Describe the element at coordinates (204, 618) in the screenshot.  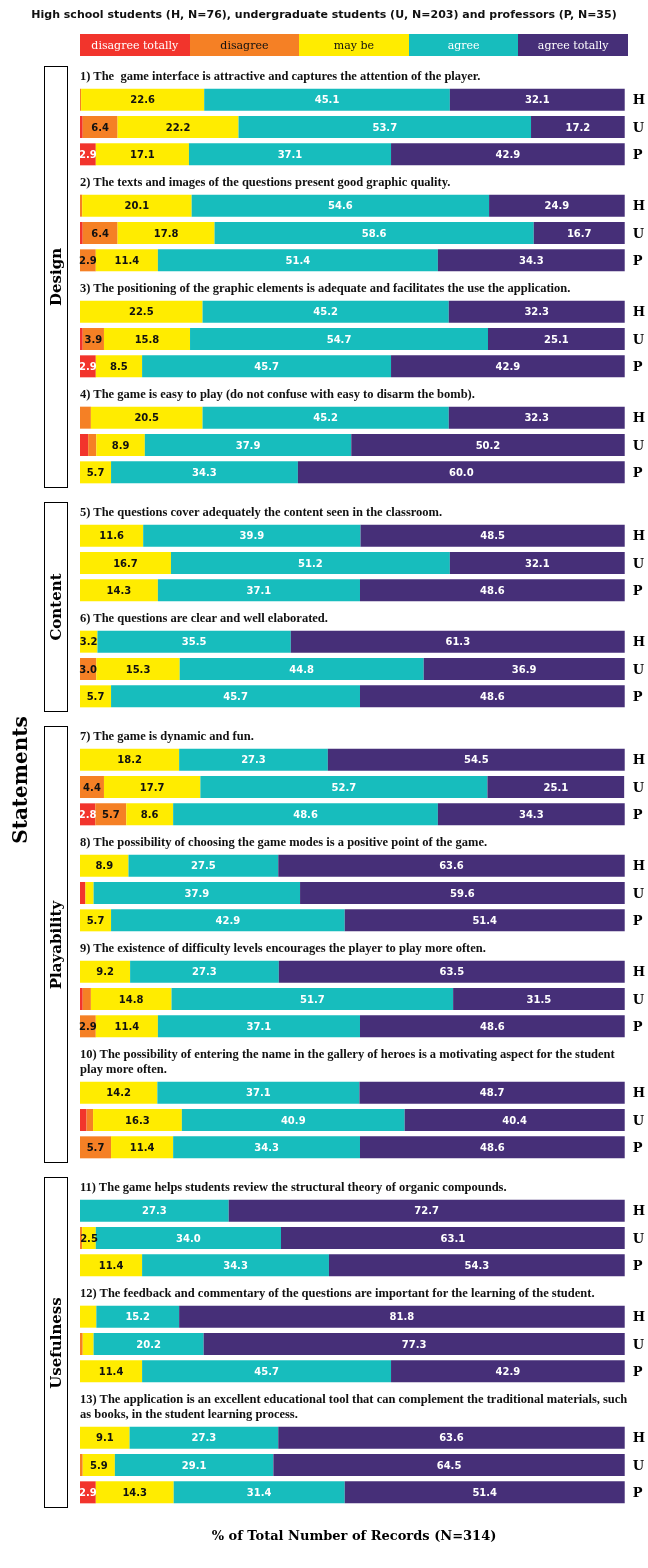
I see `chart-subtitle: 6) The questions are clear and well elaborated.` at that location.